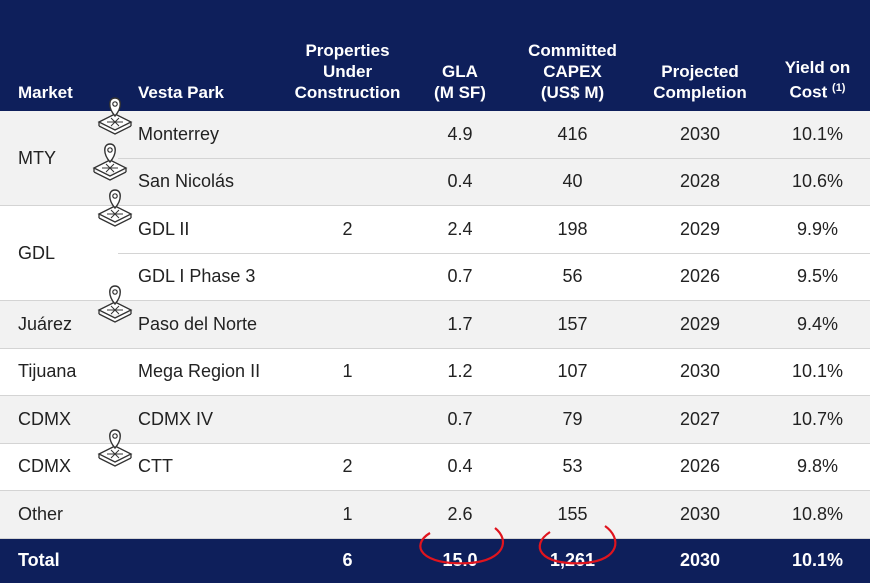 Image resolution: width=870 pixels, height=583 pixels. What do you see at coordinates (700, 92) in the screenshot?
I see `header-text: Completion` at bounding box center [700, 92].